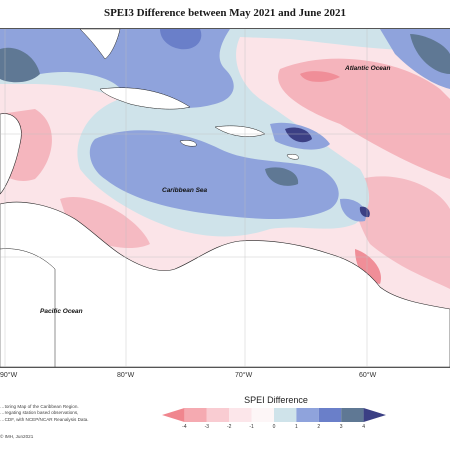 The width and height of the screenshot is (450, 450). I want to click on legend-tick-label: 3, so click(341, 427).